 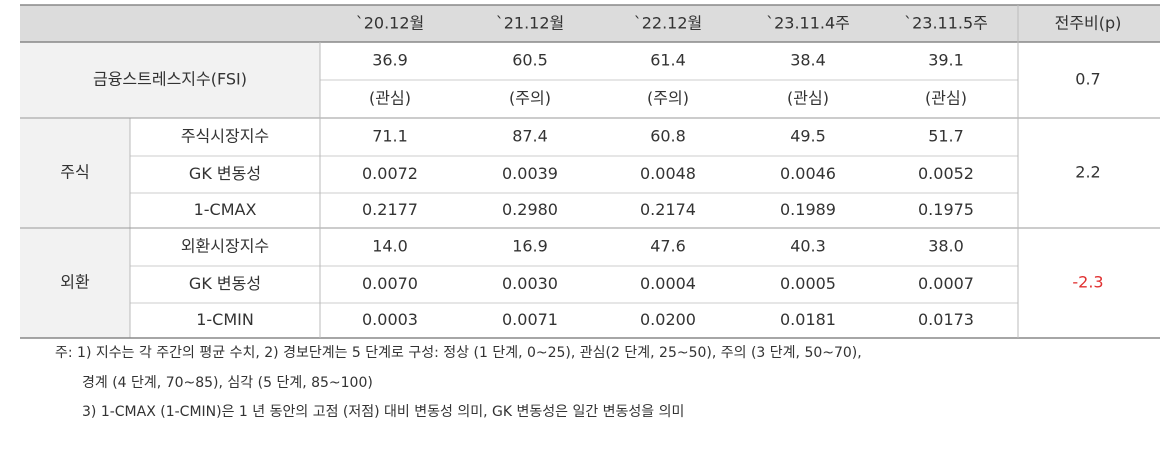 I want to click on cell: 0.0003, so click(x=390, y=319).